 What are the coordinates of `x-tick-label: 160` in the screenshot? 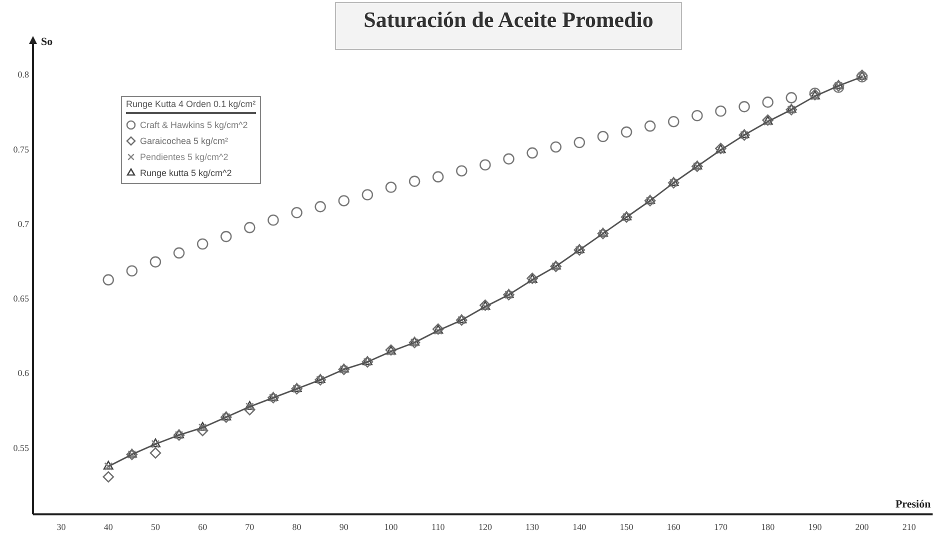 It's located at (673, 527).